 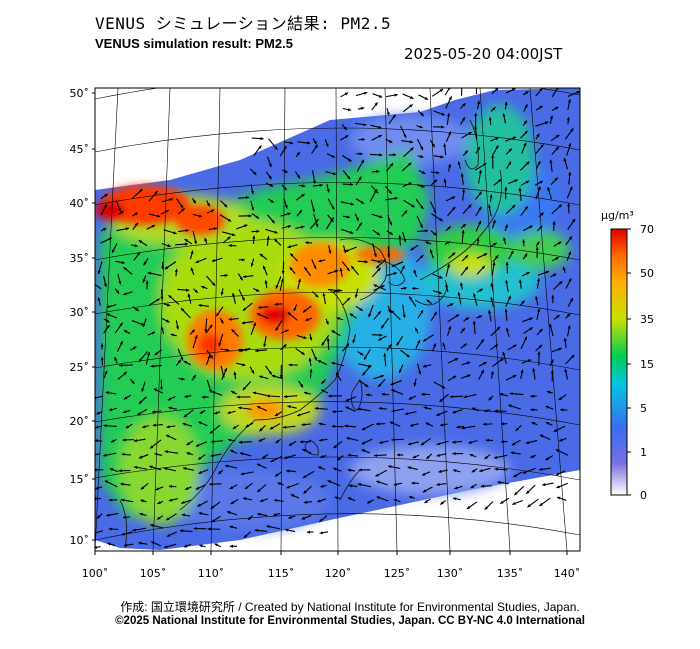 What do you see at coordinates (80, 540) in the screenshot?
I see `lat-tick-label: 10˚` at bounding box center [80, 540].